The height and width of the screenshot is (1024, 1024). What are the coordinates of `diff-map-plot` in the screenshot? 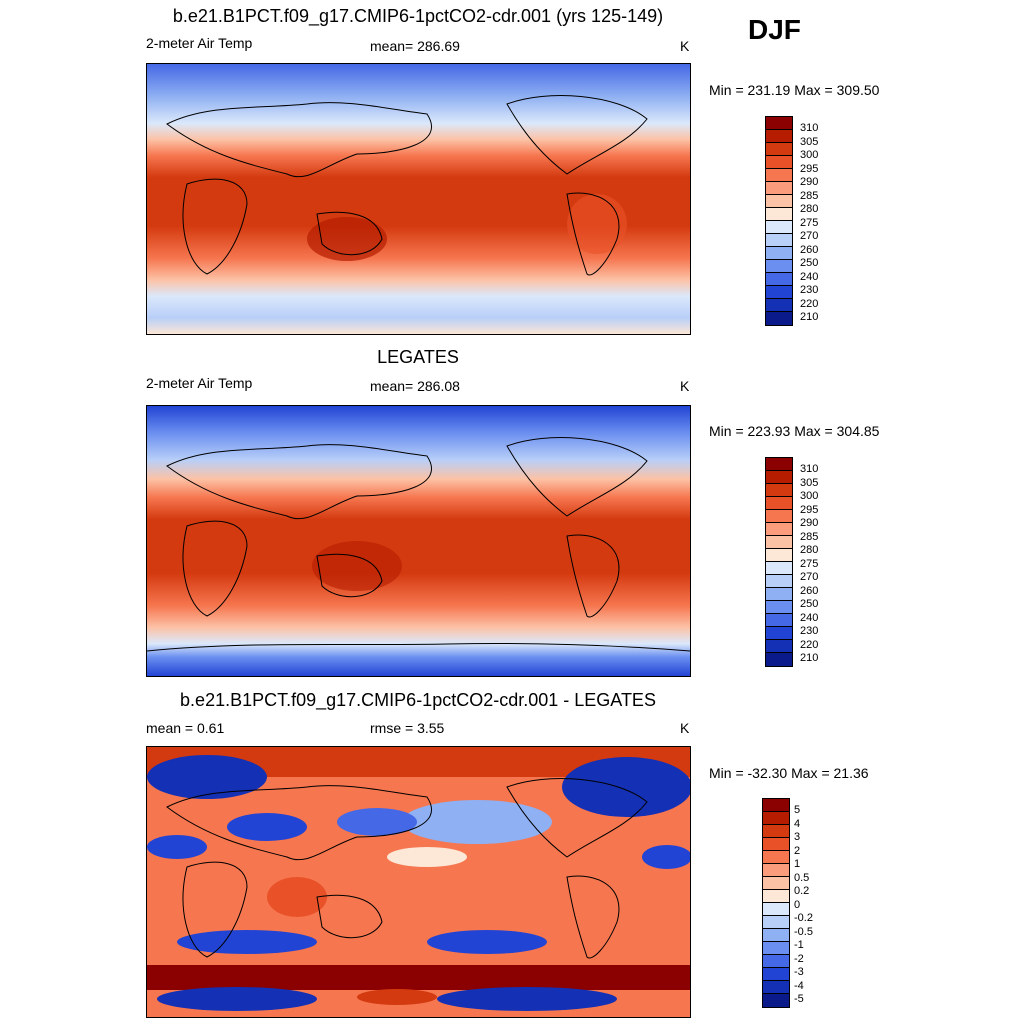 It's located at (418, 882).